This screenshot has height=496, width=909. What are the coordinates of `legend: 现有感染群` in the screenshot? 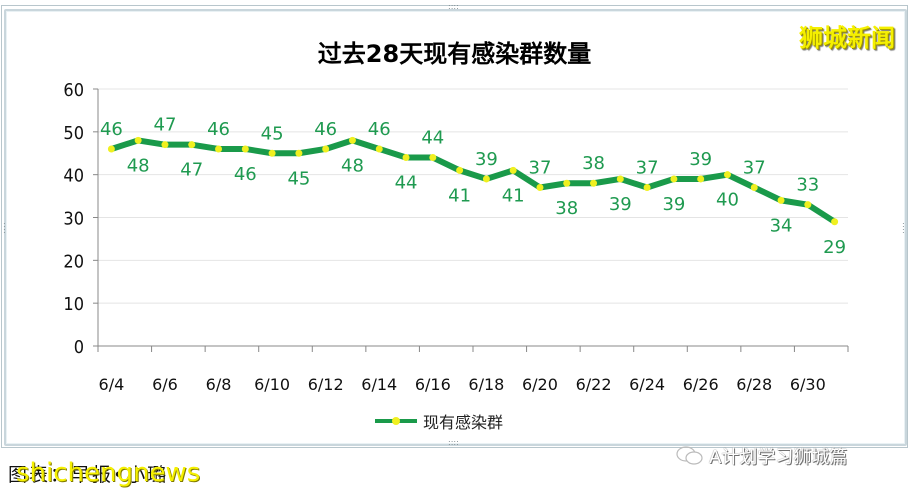 It's located at (439, 421).